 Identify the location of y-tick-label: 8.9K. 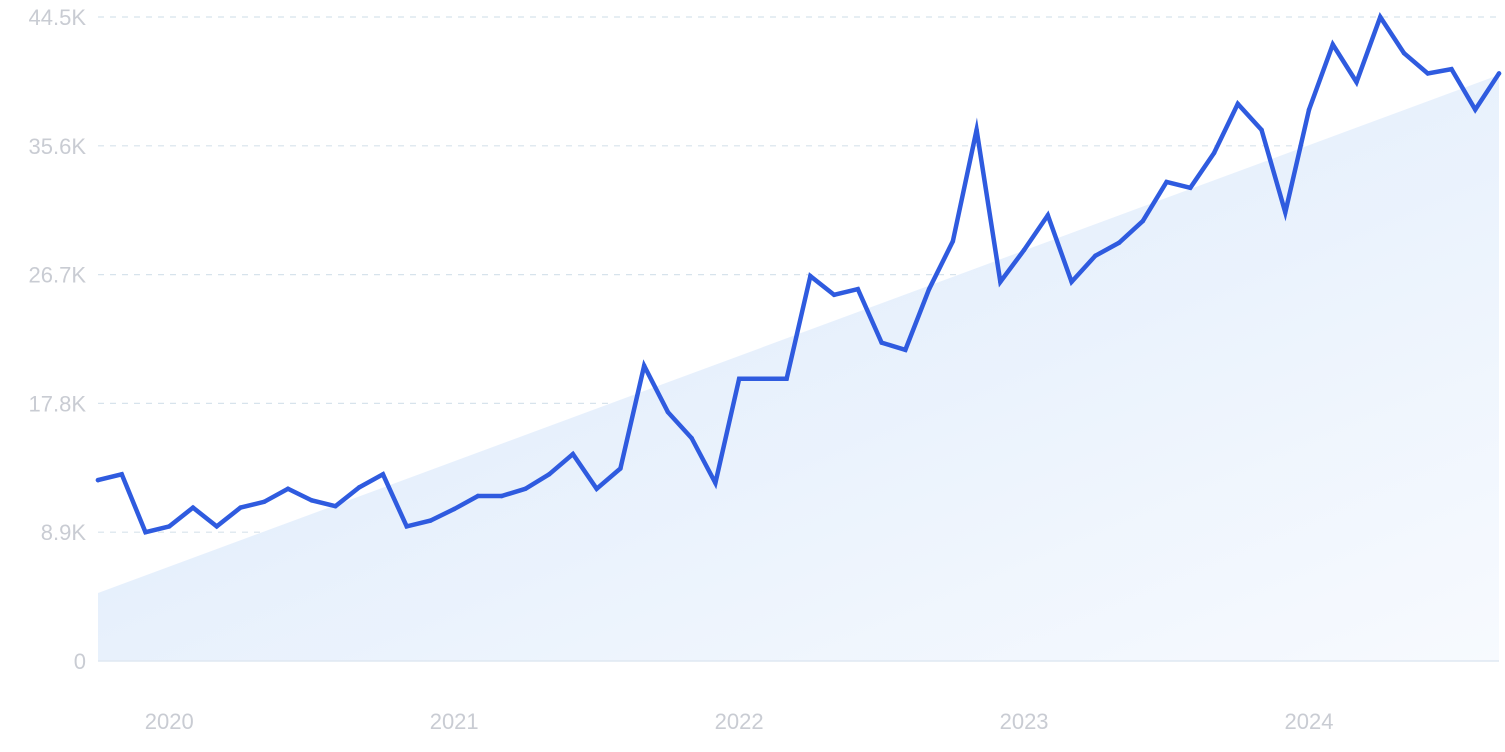
(64, 532).